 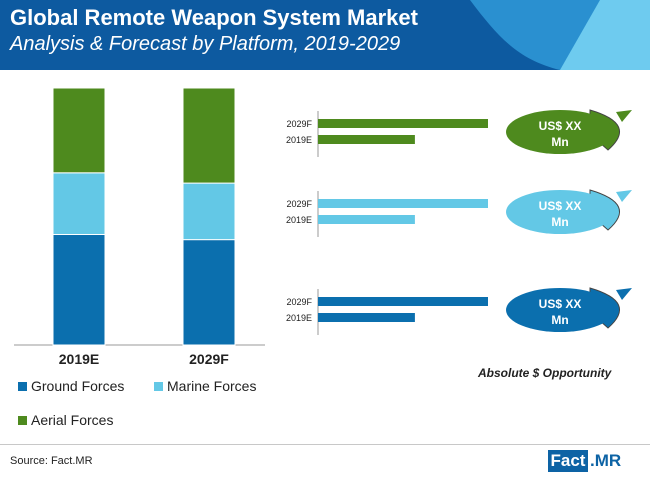 I want to click on hbar-ground-2029f, so click(x=403, y=301).